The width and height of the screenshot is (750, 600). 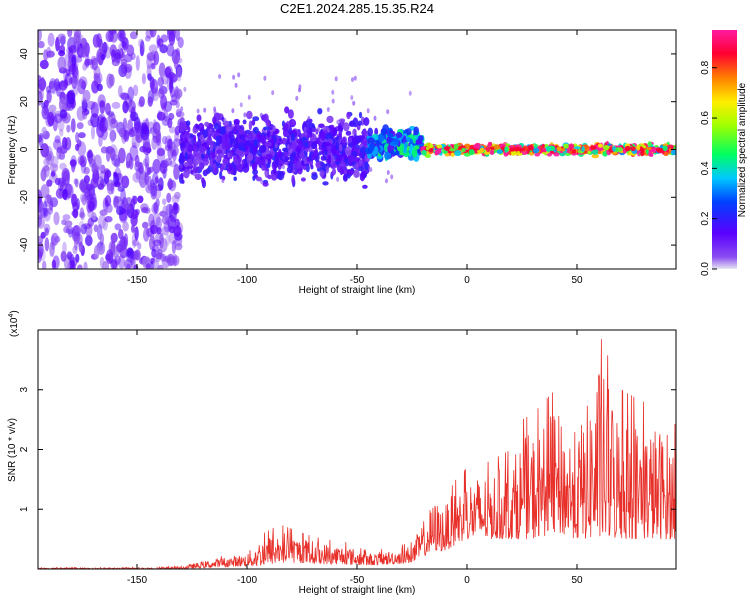 What do you see at coordinates (137, 280) in the screenshot?
I see `x-tick-label: -150` at bounding box center [137, 280].